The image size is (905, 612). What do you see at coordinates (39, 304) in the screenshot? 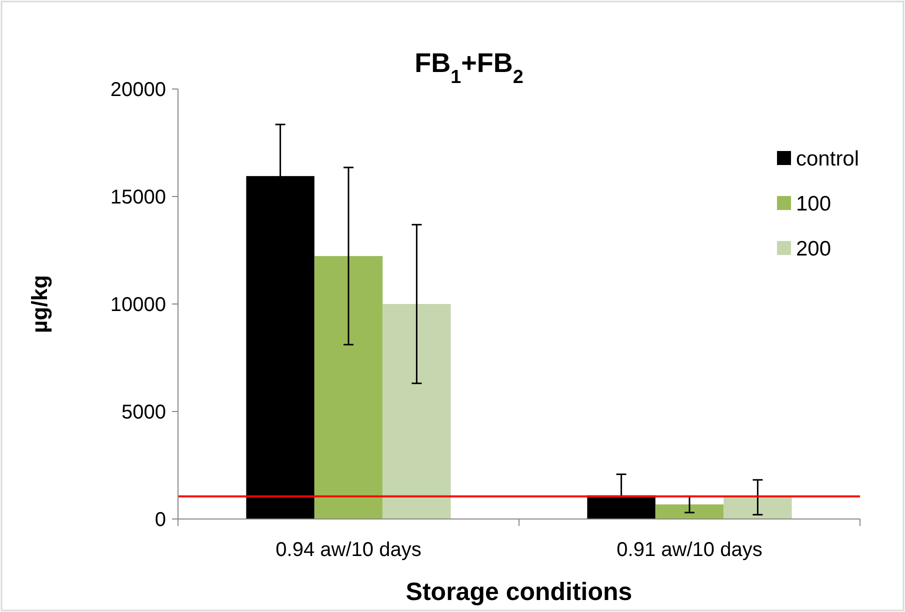
I see `y-axis-title: µg/kg` at bounding box center [39, 304].